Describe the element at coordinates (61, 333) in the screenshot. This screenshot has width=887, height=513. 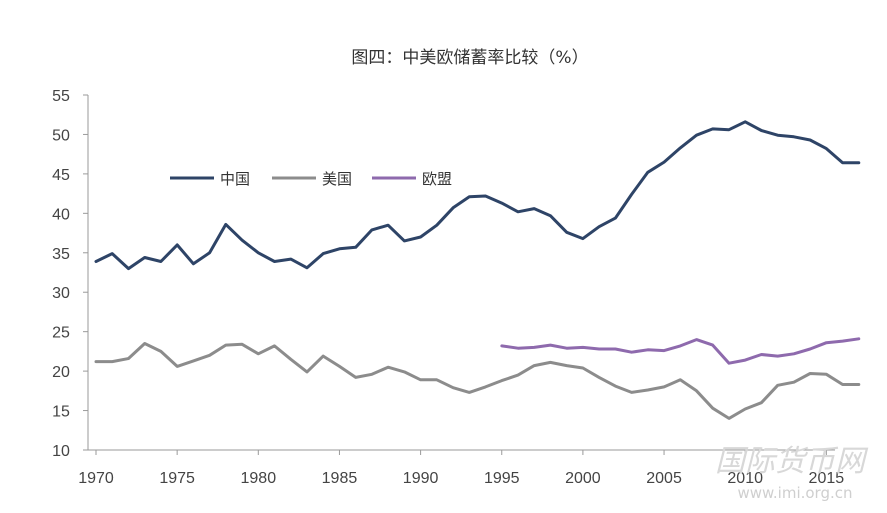
I see `y-tick-label: 25` at that location.